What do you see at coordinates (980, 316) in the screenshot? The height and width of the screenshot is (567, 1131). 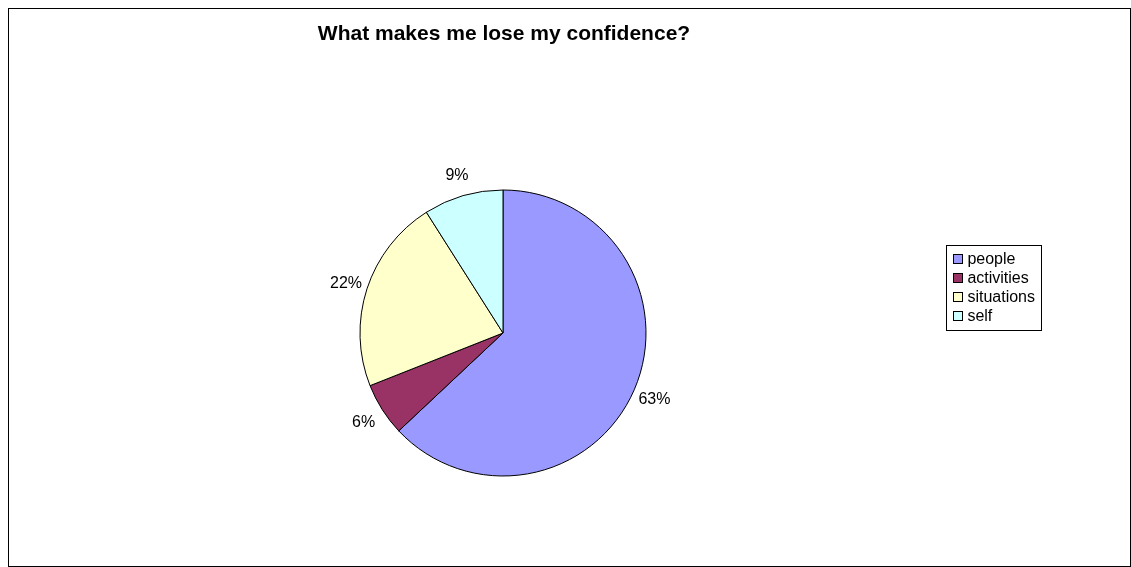 I see `legend-label: self` at bounding box center [980, 316].